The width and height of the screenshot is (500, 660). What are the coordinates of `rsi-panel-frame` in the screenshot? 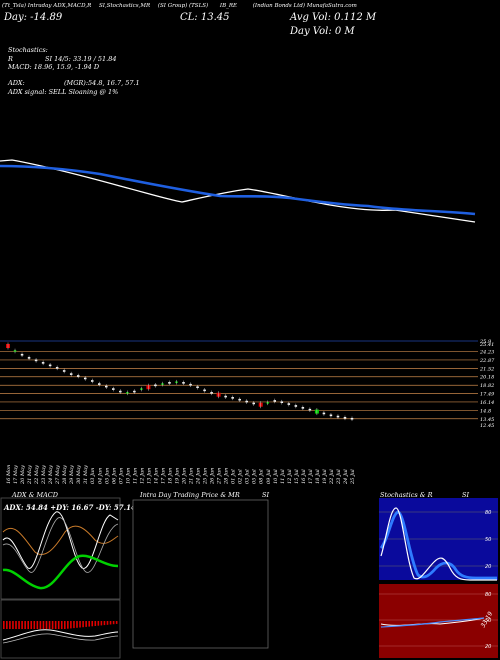 It's located at (438, 621).